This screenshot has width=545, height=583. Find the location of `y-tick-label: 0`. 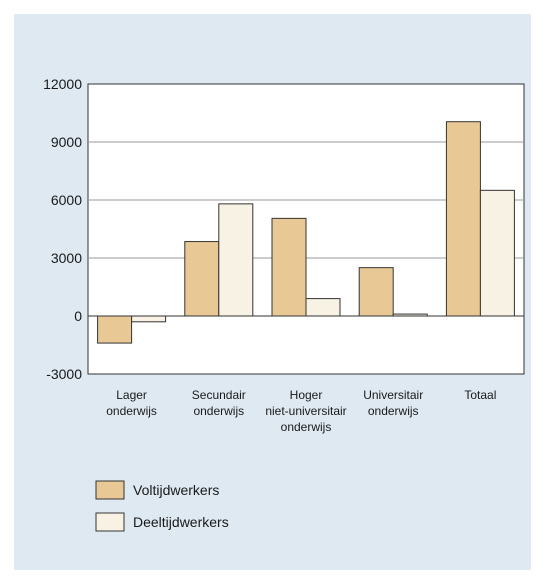

y-tick-label: 0 is located at coordinates (78, 316).